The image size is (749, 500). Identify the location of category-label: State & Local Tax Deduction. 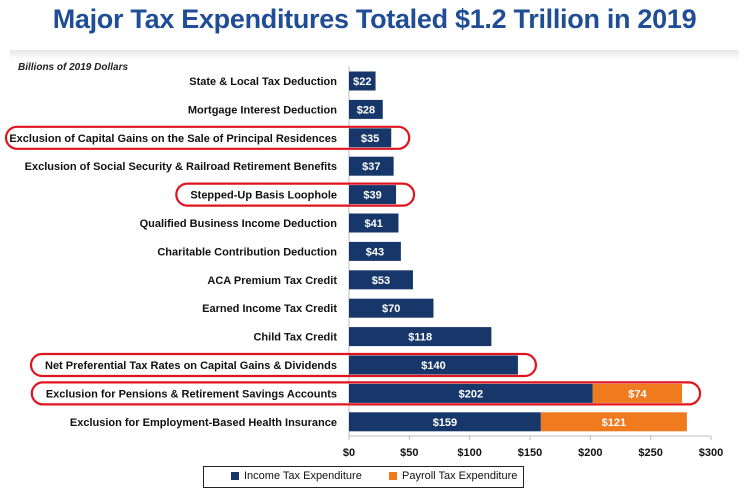
(263, 82).